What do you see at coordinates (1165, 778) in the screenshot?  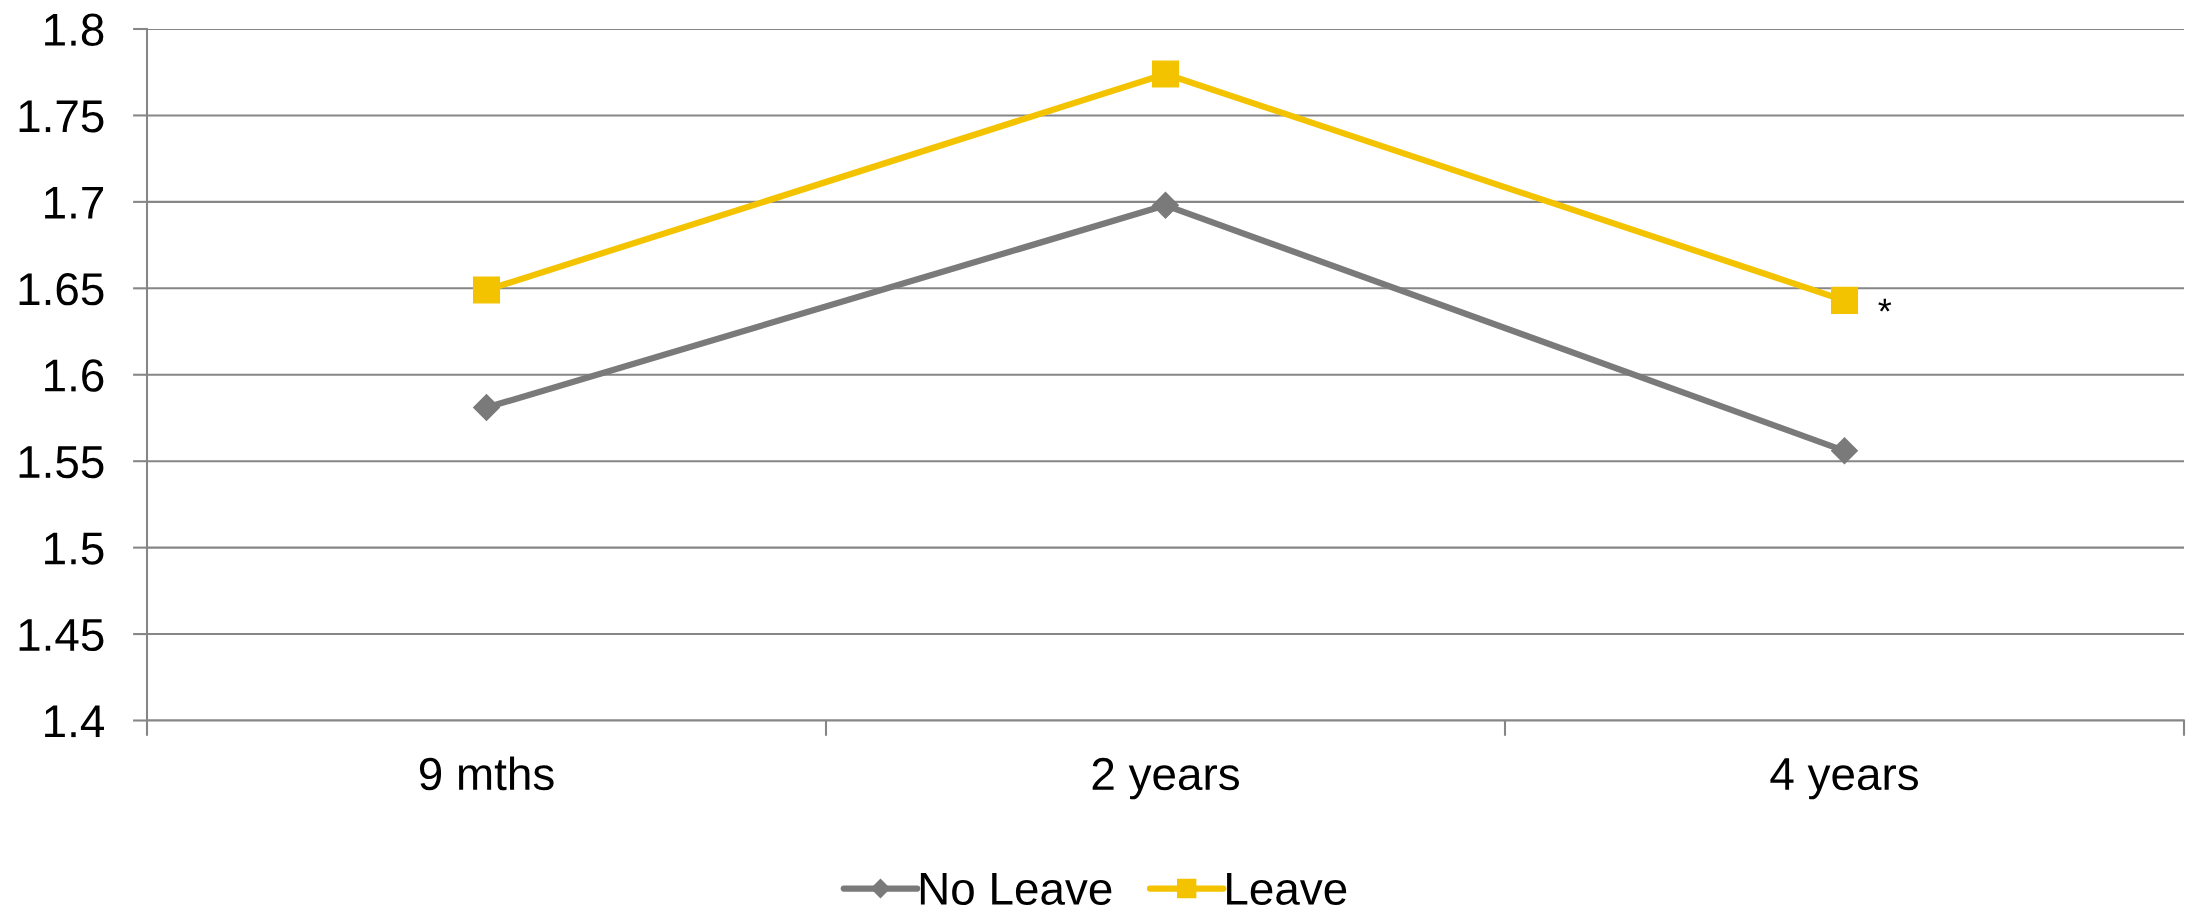 I see `x-tick-label: 2 years` at bounding box center [1165, 778].